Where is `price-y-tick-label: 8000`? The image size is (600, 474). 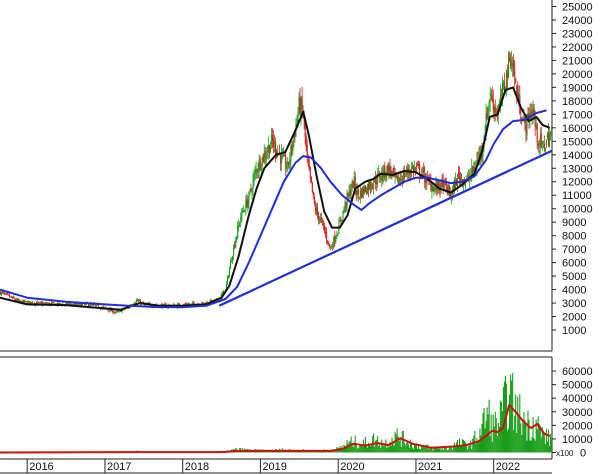
price-y-tick-label: 8000 is located at coordinates (574, 237).